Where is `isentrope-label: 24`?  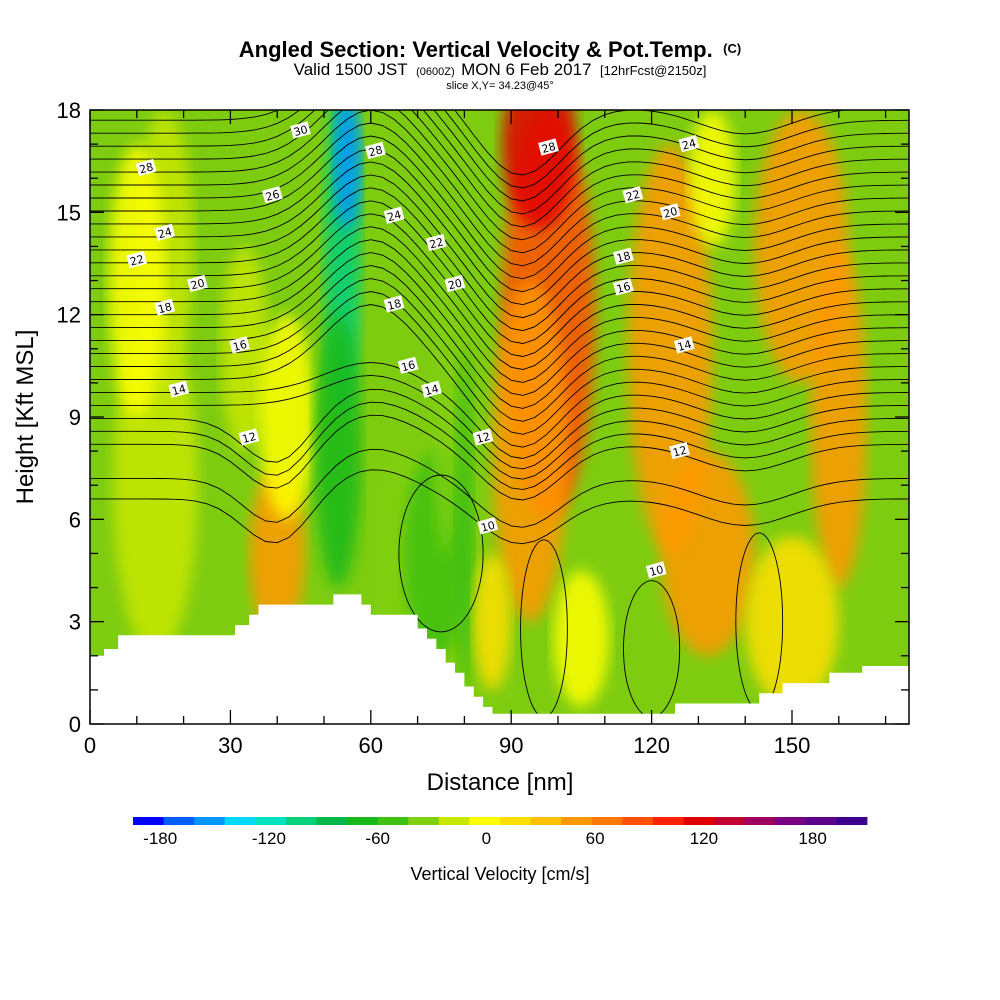 isentrope-label: 24 is located at coordinates (689, 144).